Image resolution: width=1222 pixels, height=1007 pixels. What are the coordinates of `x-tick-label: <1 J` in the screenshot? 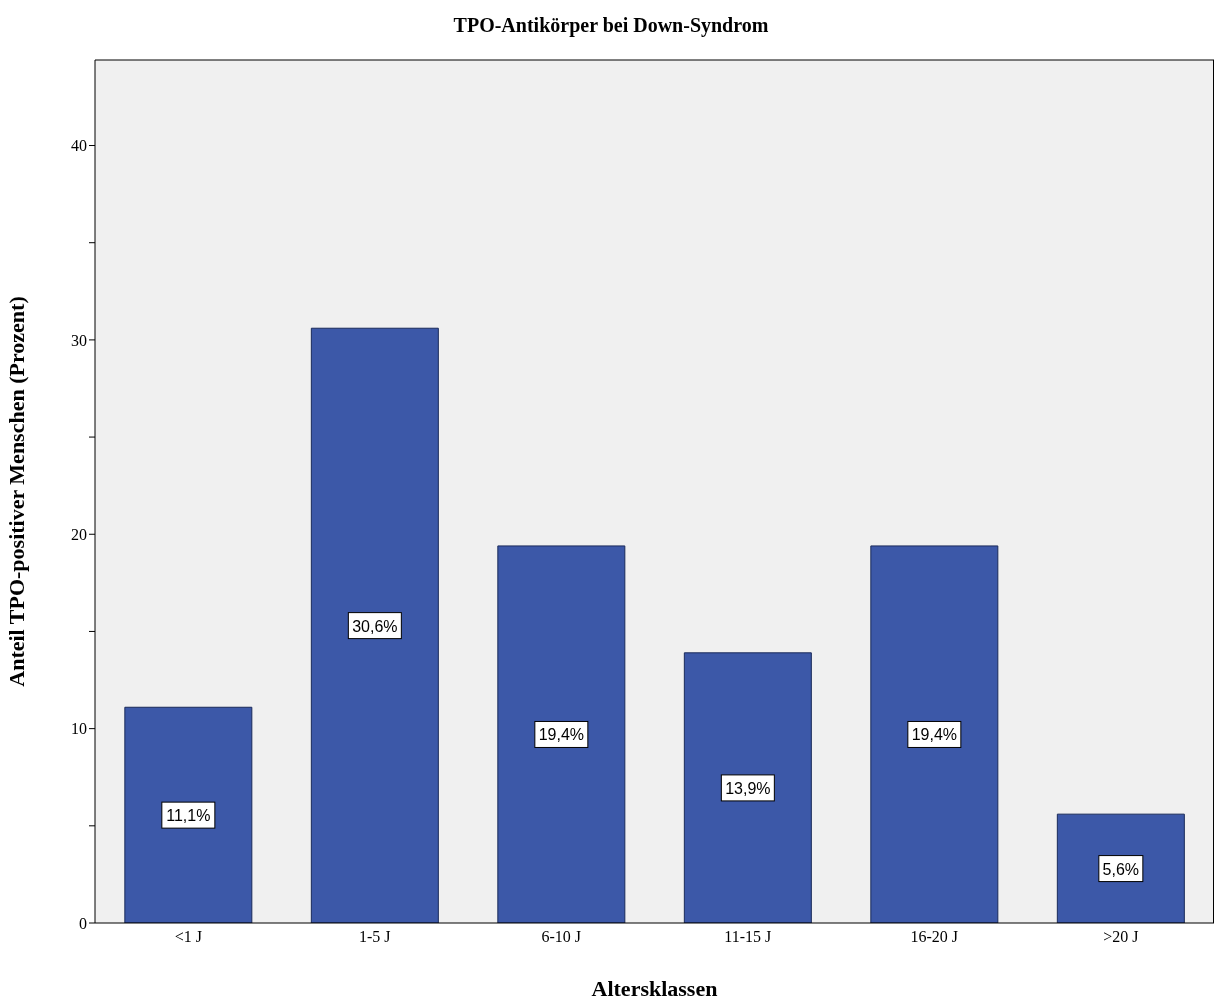 It's located at (188, 937).